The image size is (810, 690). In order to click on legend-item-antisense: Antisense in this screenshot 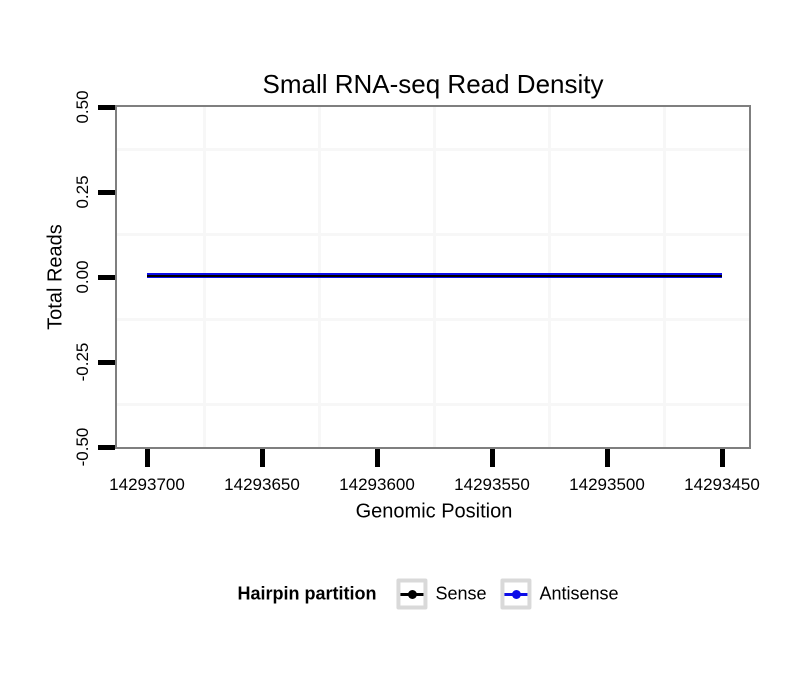, I will do `click(559, 594)`.